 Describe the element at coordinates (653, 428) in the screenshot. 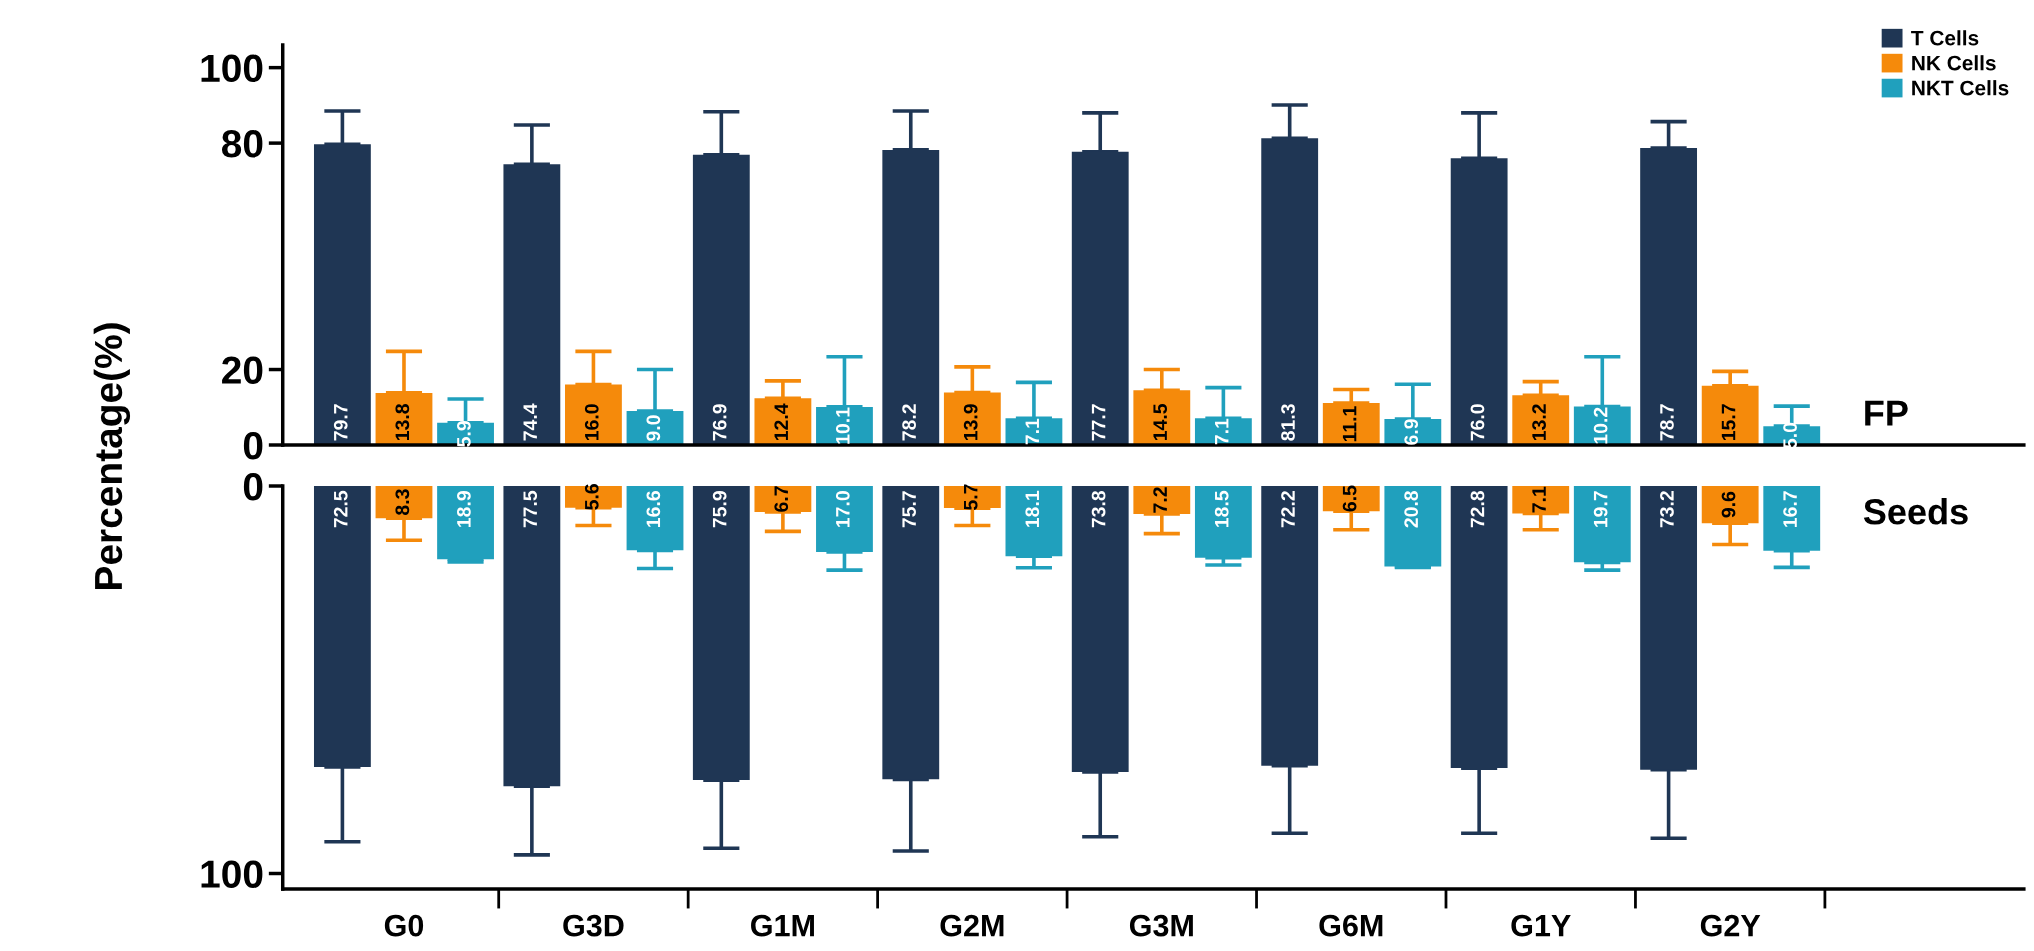

I see `data-label: 9.0` at that location.